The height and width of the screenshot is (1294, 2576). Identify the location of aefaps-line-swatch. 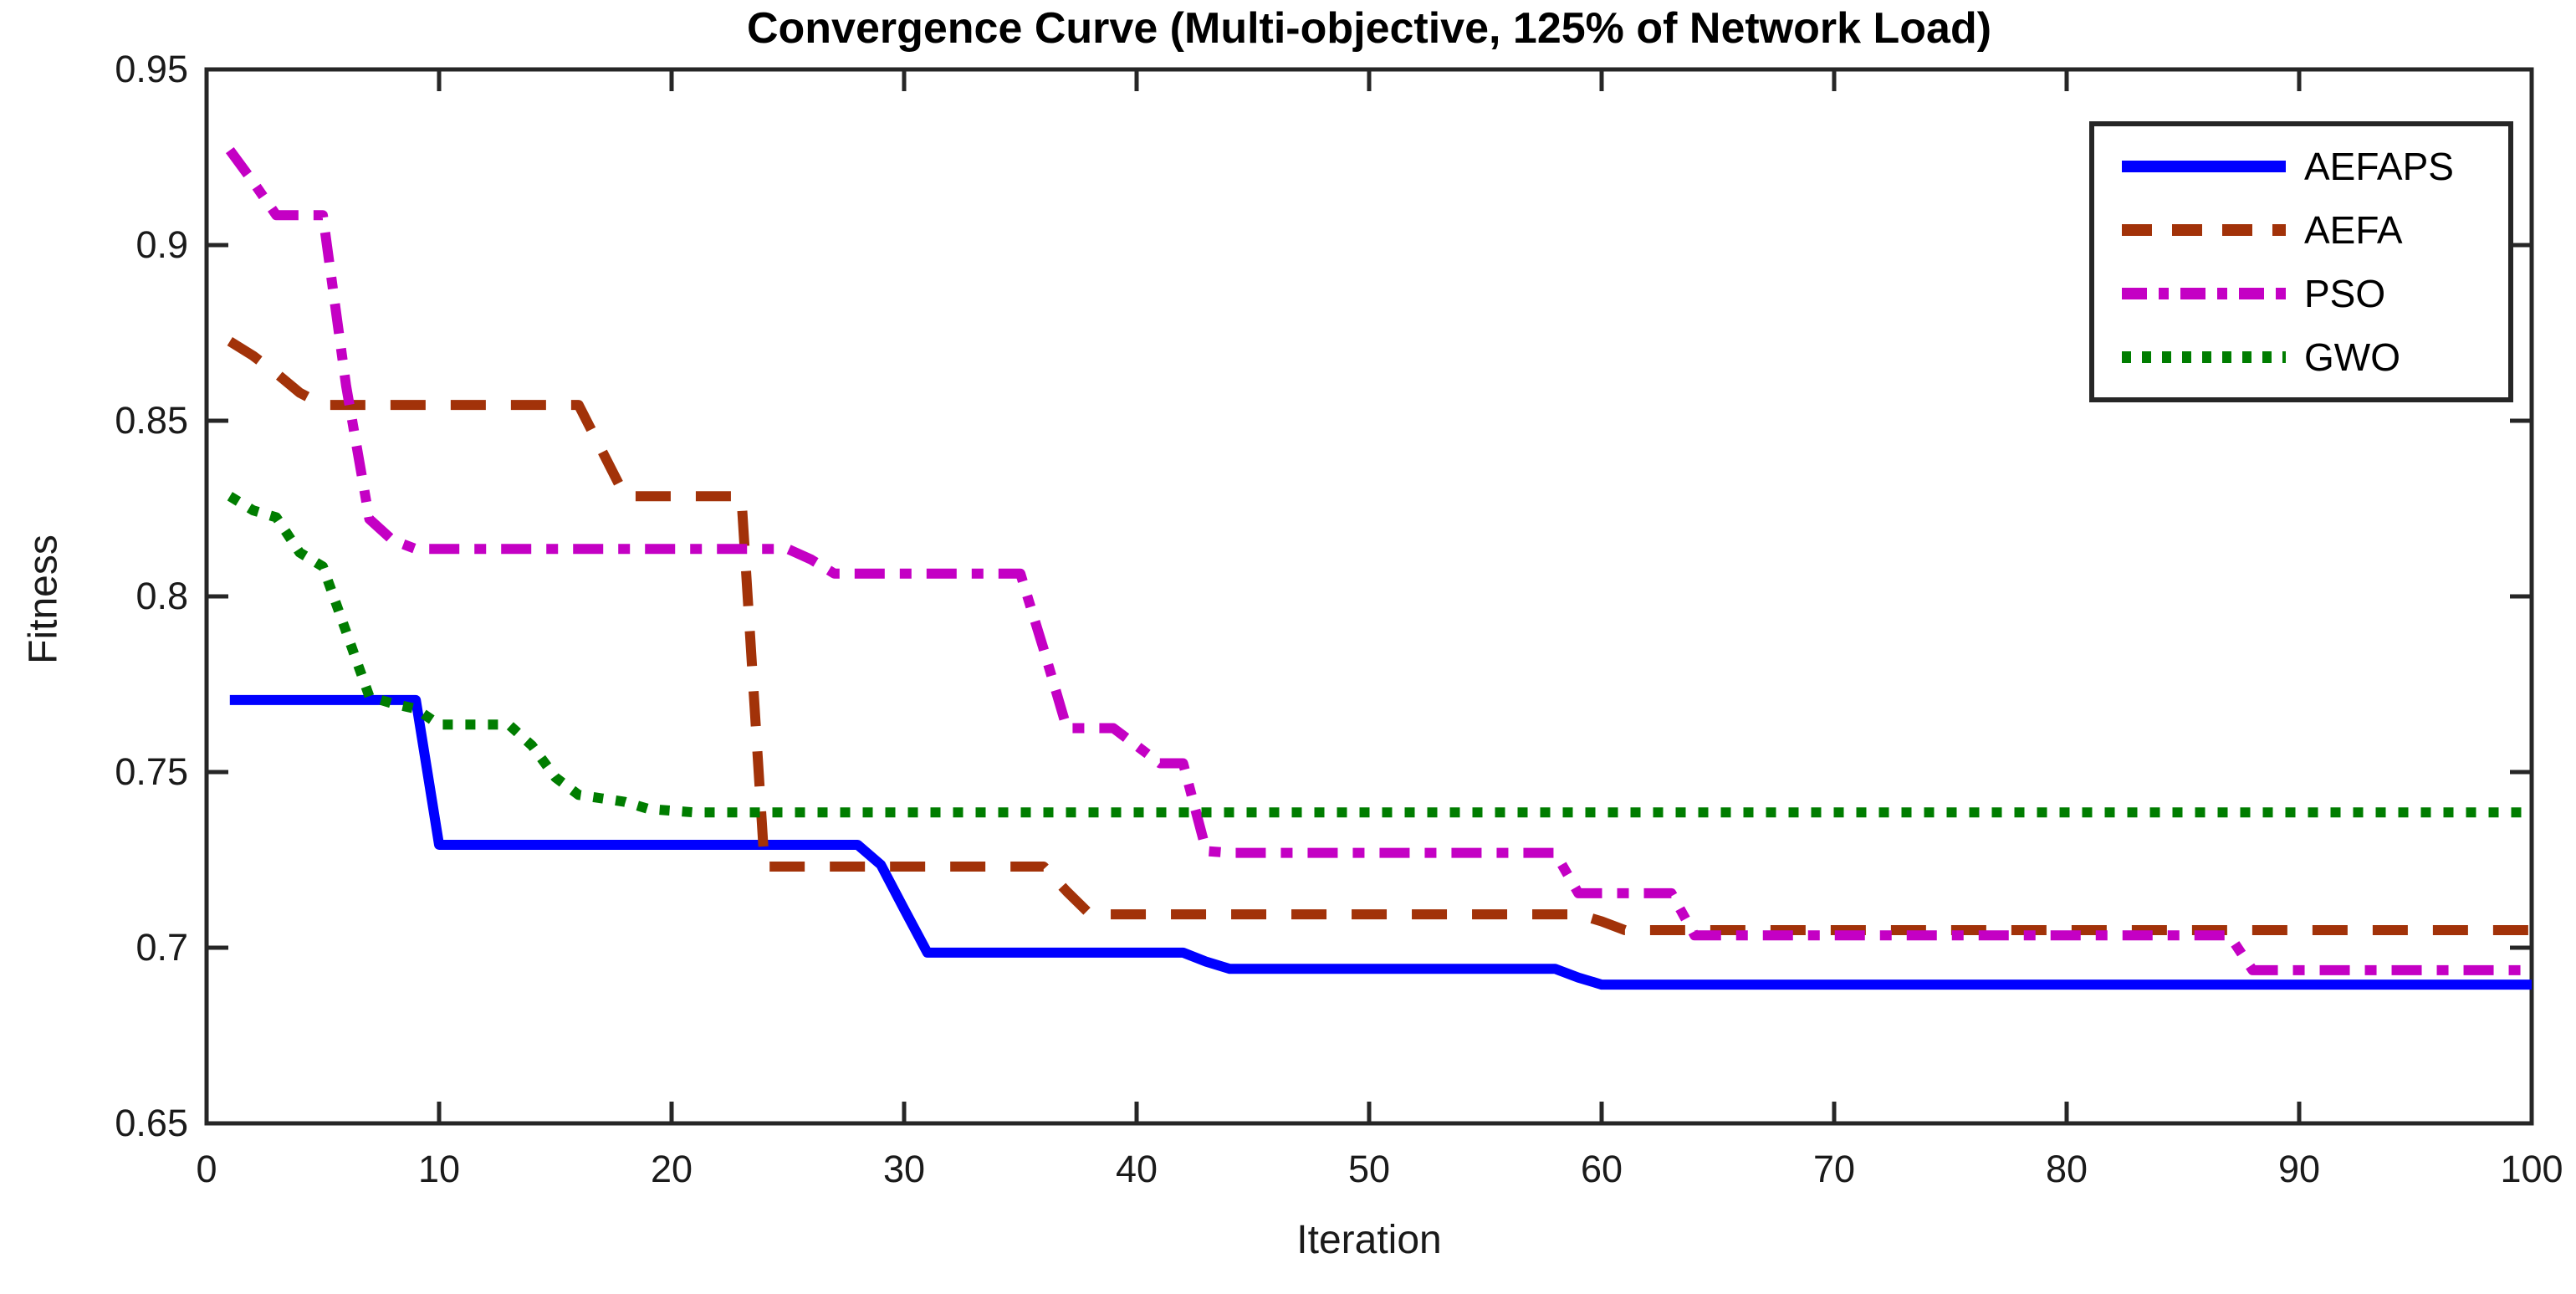
(2204, 166).